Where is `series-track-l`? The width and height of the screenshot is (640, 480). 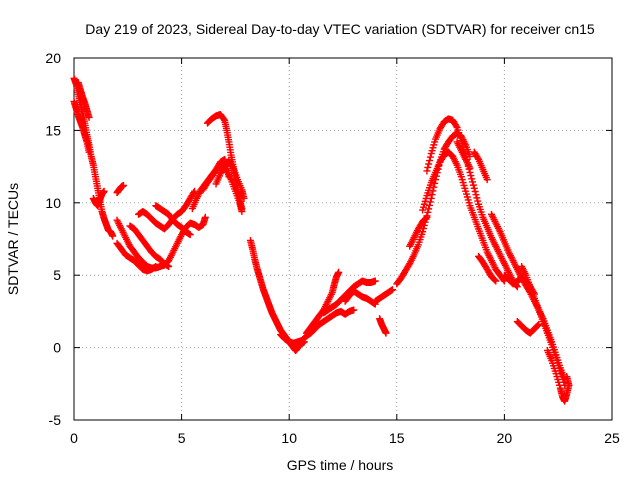 series-track-l is located at coordinates (224, 161).